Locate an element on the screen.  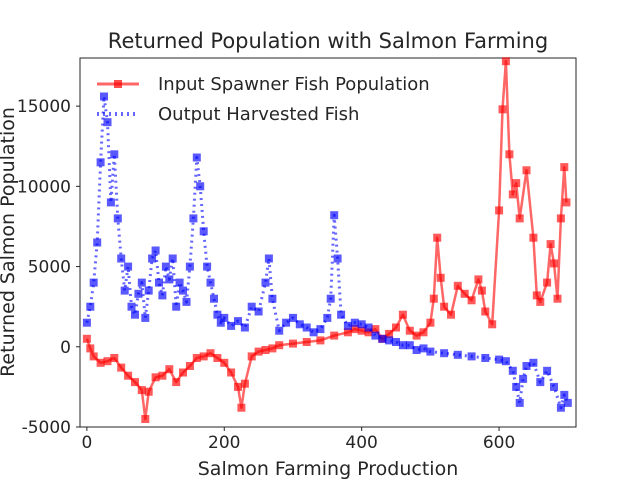
y-axis-label: Returned Salmon Population is located at coordinates (9, 242).